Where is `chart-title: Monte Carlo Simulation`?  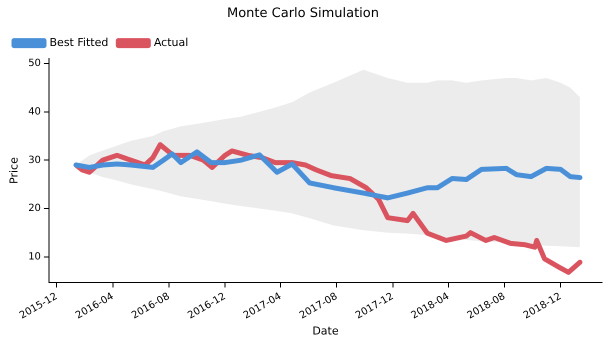
chart-title: Monte Carlo Simulation is located at coordinates (303, 14).